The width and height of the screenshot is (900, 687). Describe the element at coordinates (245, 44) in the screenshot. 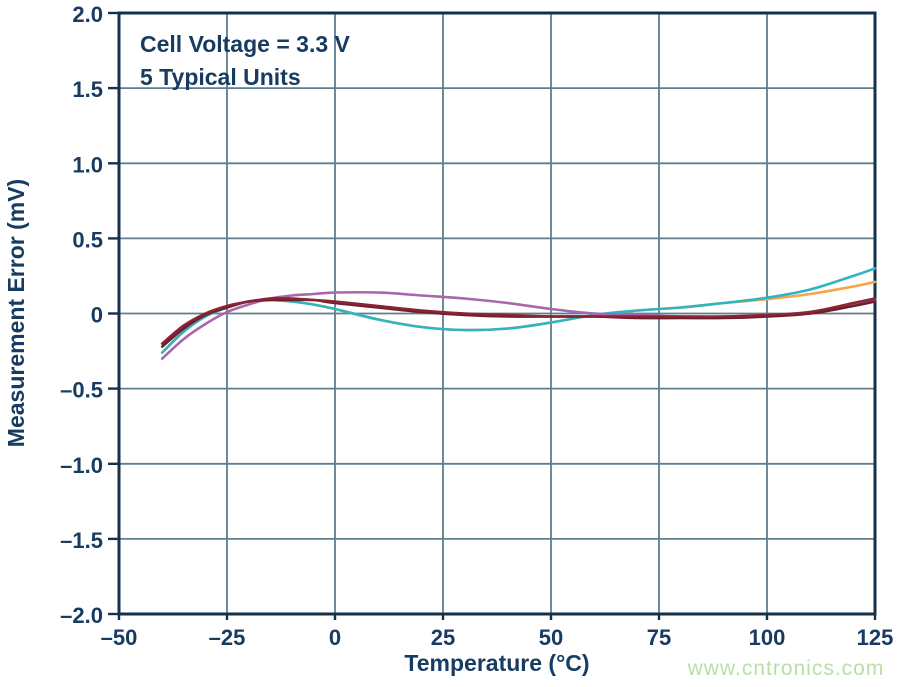

I see `annotation-line1: Cell Voltage = 3.3 V` at that location.